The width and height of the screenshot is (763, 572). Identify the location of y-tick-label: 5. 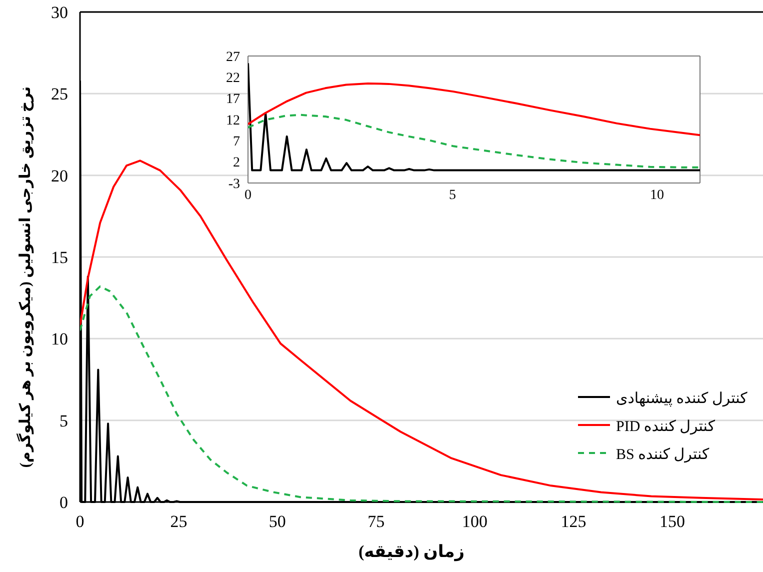
(64, 420).